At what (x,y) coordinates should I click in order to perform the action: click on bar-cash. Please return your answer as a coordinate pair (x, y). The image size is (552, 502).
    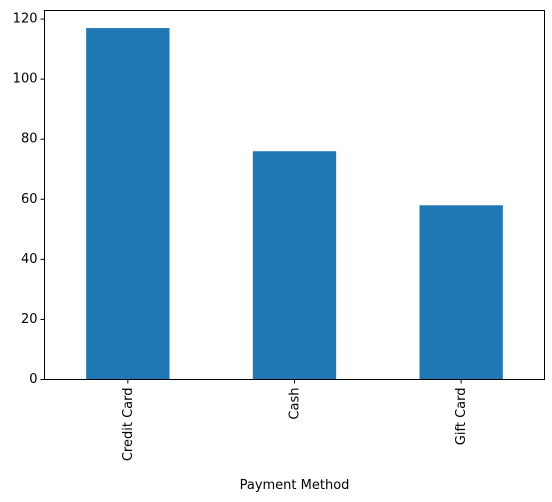
    Looking at the image, I should click on (294, 265).